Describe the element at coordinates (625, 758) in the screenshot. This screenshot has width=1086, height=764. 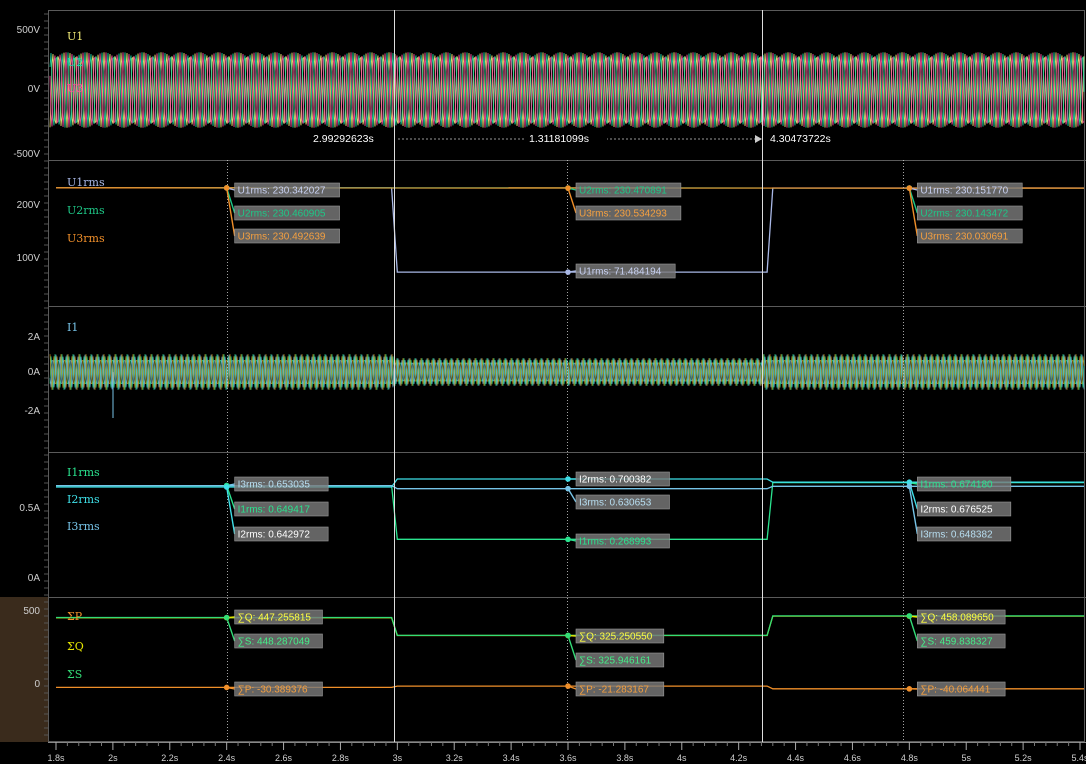
I see `x-tick-label: 3.8s` at that location.